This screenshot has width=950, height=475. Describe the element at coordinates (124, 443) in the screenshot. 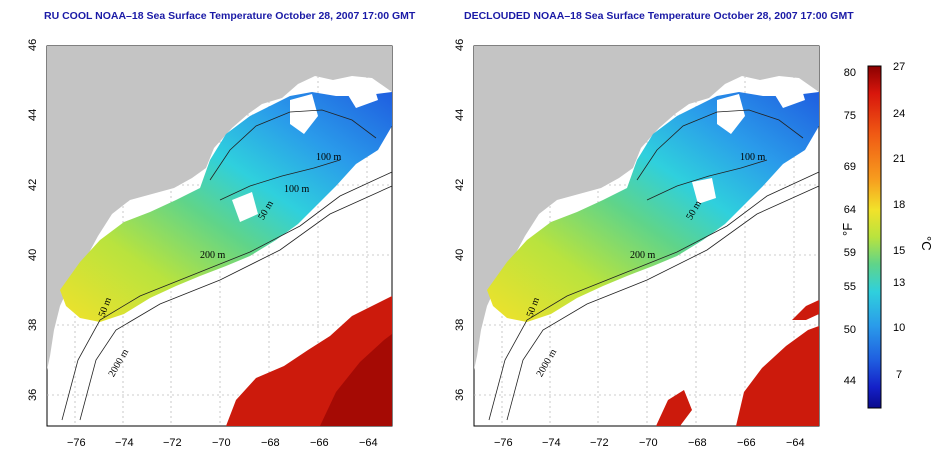

I see `left-x-tick-74: −74` at that location.